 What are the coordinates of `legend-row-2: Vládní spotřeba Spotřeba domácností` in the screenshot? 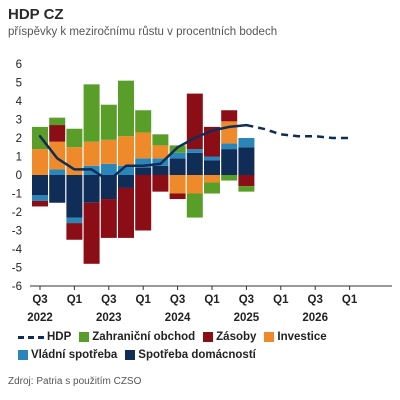 It's located at (137, 355).